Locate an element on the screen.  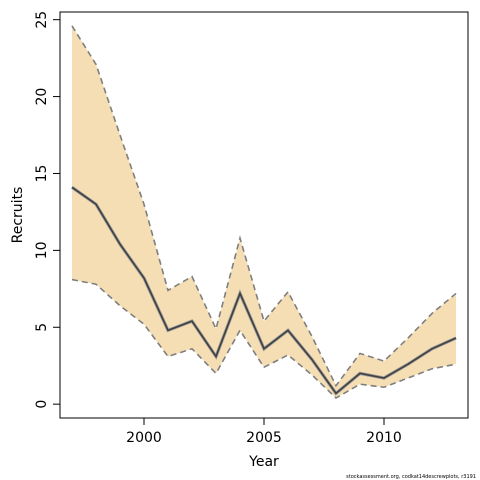
y-axis-title: Recruits is located at coordinates (18, 215).